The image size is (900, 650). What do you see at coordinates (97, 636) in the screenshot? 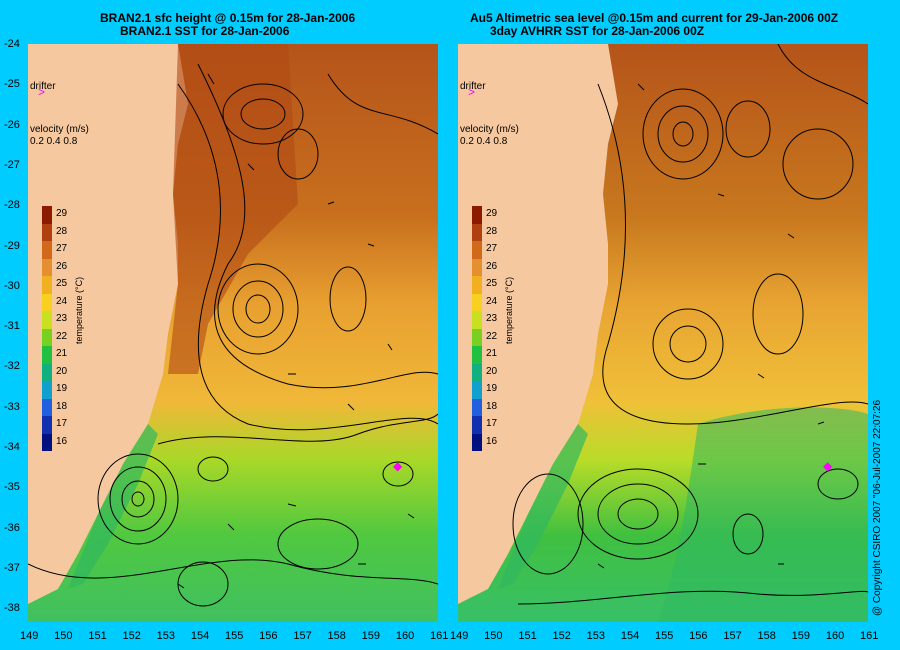
I see `longitude-tick-label: 151` at bounding box center [97, 636].